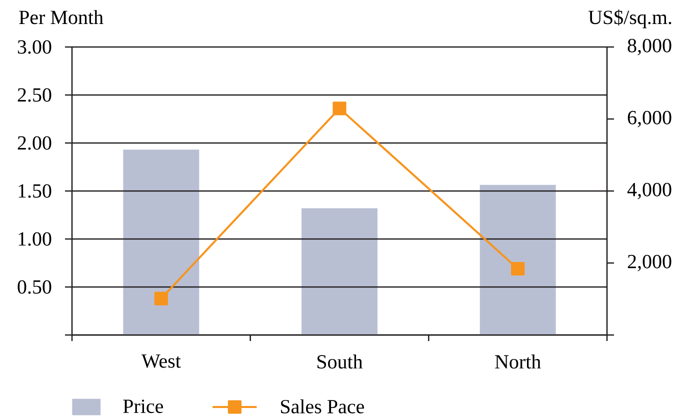 The height and width of the screenshot is (420, 691). Describe the element at coordinates (649, 191) in the screenshot. I see `y2-tick-label: 4,000` at that location.